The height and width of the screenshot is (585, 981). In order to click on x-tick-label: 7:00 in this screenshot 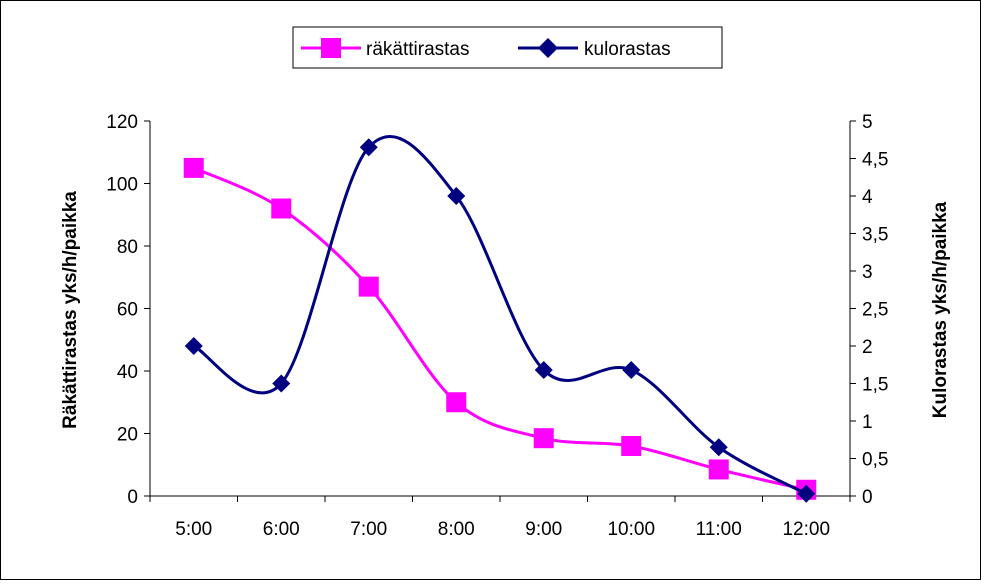, I will do `click(368, 529)`.